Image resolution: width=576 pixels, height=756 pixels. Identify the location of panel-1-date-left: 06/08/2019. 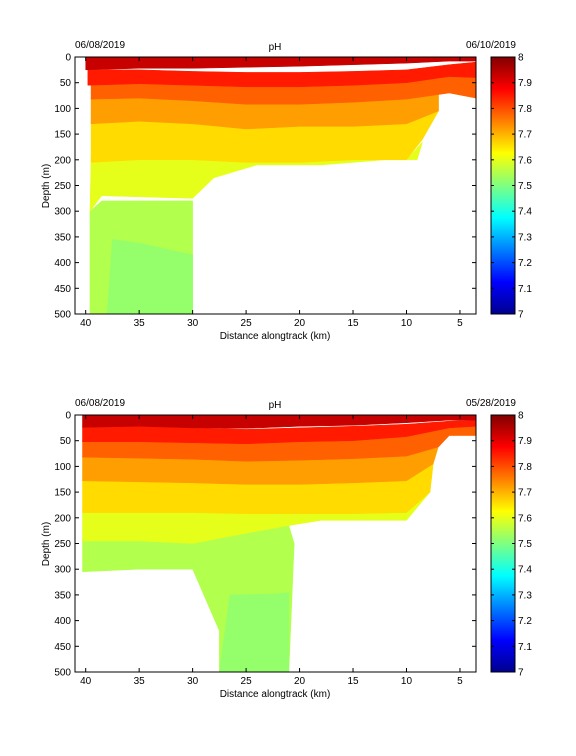
(100, 45).